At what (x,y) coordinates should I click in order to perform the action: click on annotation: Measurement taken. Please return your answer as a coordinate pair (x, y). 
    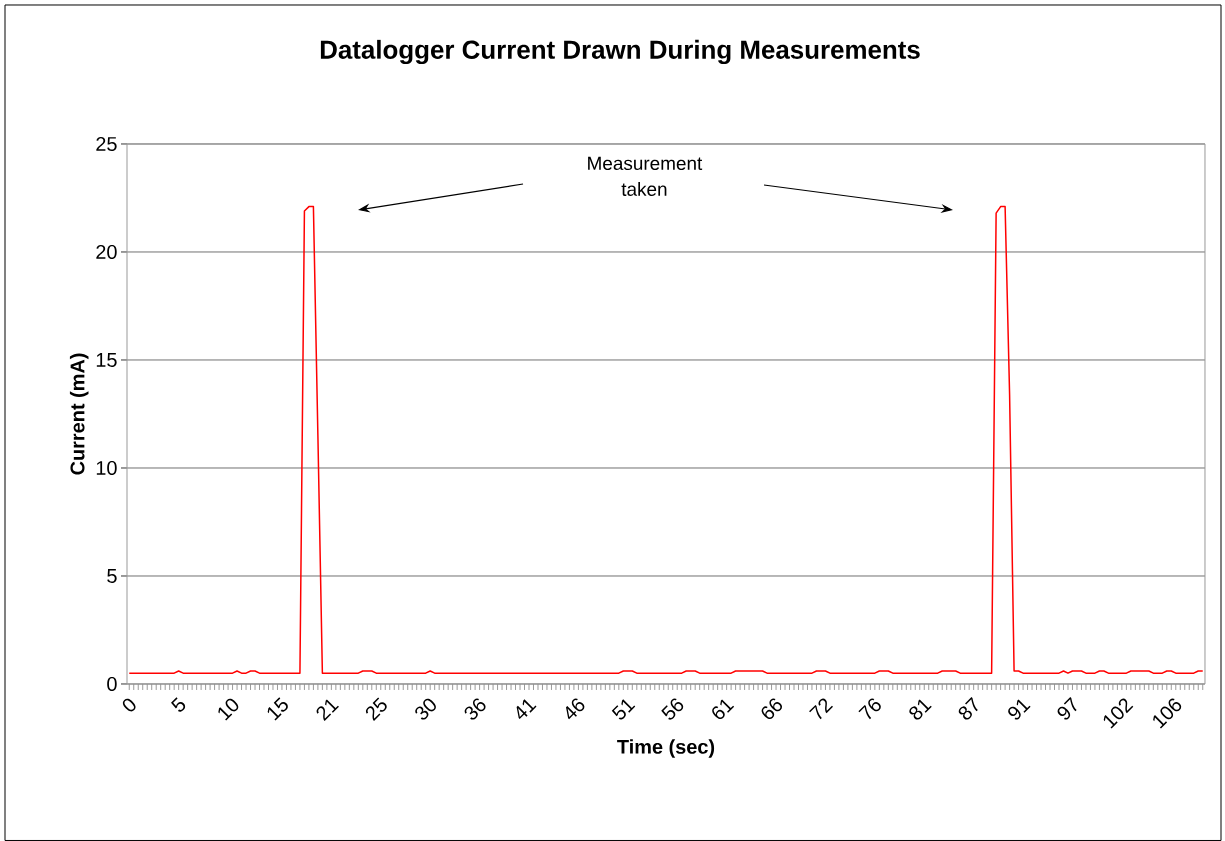
    Looking at the image, I should click on (645, 176).